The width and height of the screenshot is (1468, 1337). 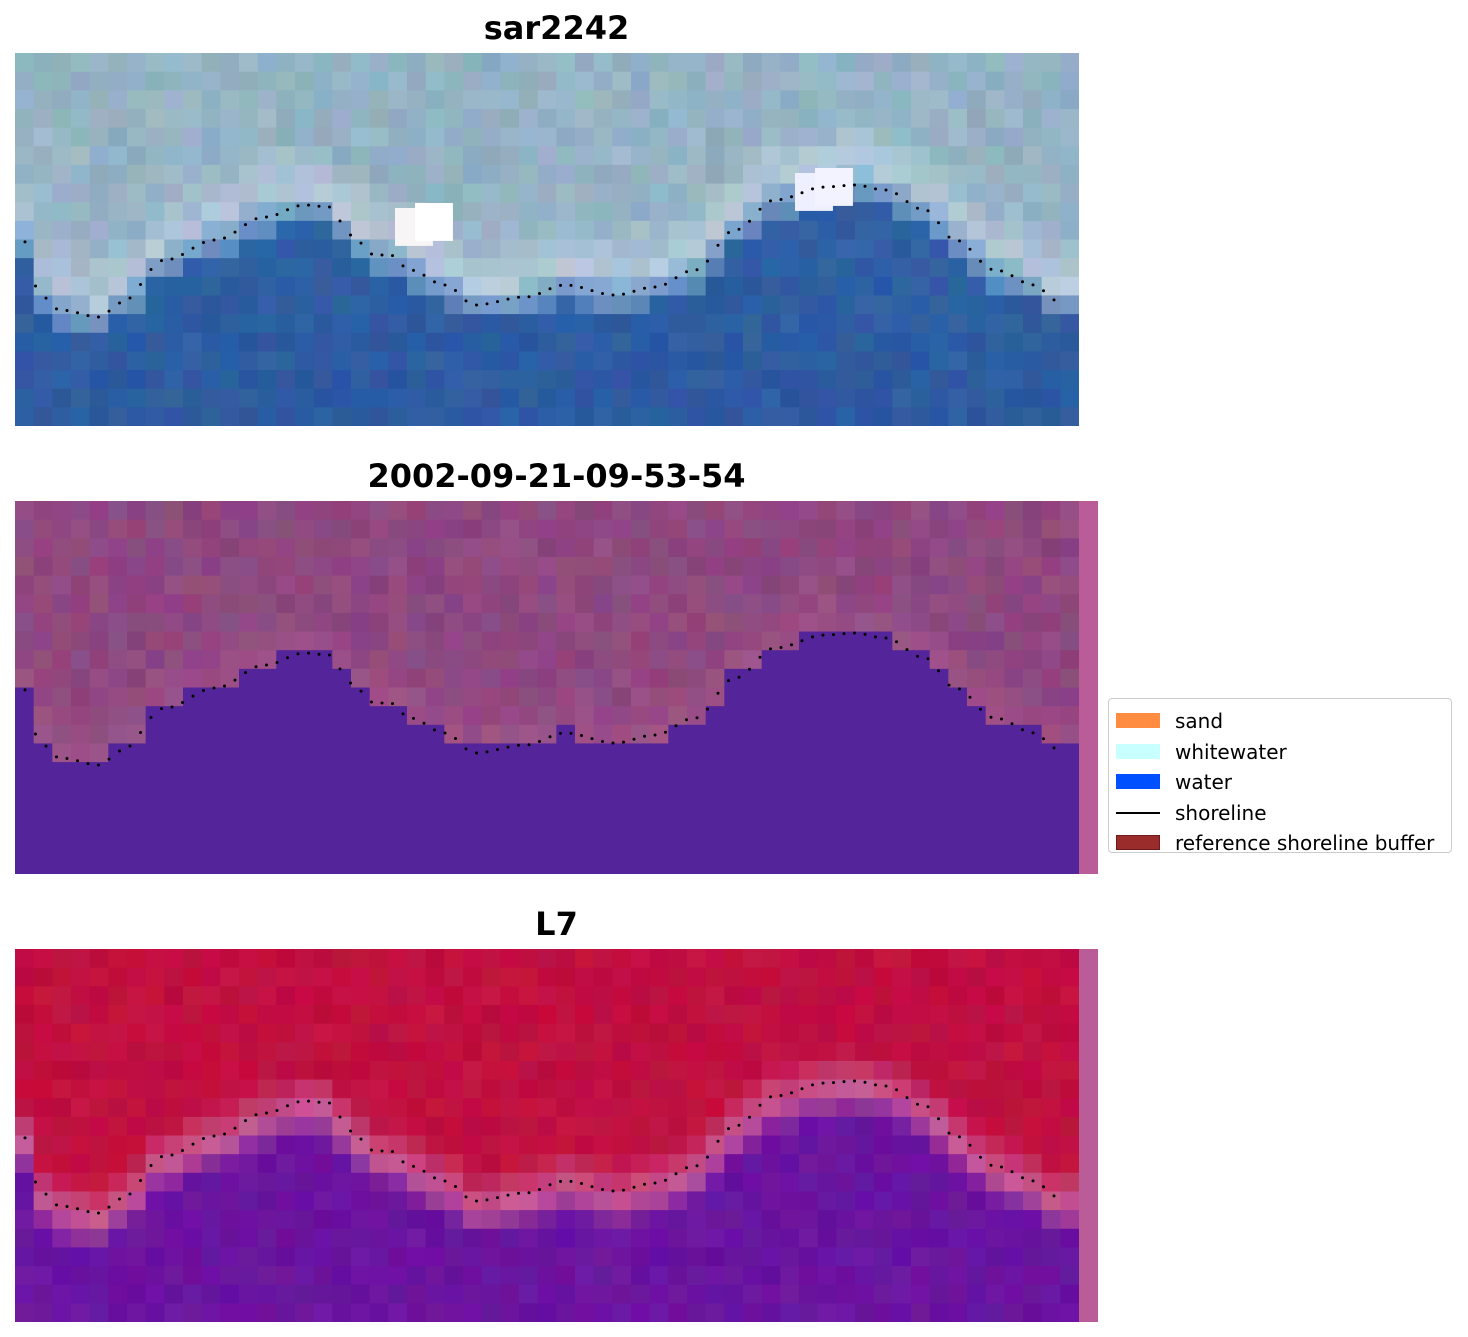 I want to click on legend-item-sand: sand, so click(x=1280, y=720).